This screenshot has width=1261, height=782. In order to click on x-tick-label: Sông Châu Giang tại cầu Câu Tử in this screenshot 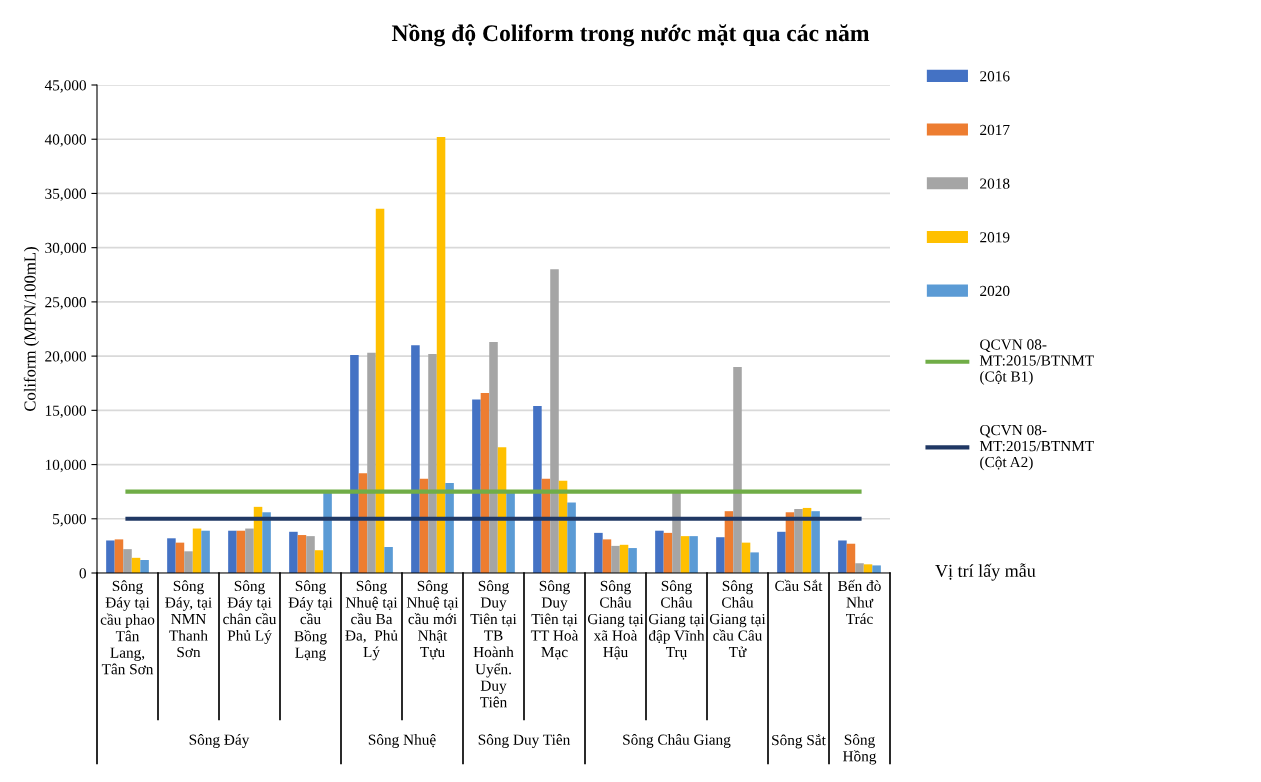, I will do `click(737, 619)`.